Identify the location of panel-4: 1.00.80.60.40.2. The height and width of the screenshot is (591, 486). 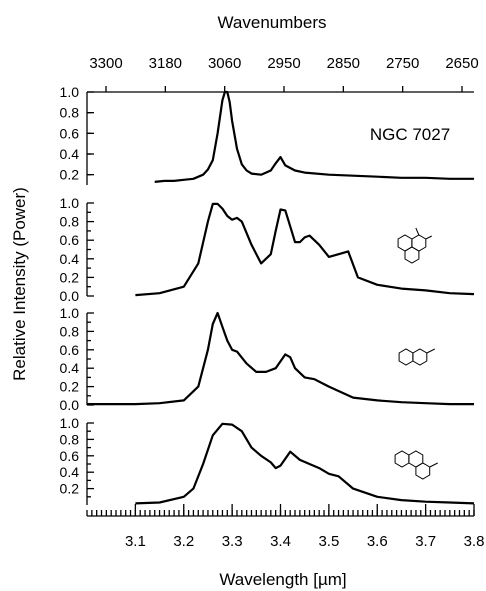
(267, 460).